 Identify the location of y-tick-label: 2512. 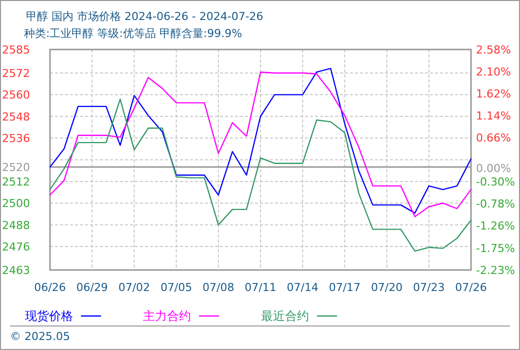
(16, 181).